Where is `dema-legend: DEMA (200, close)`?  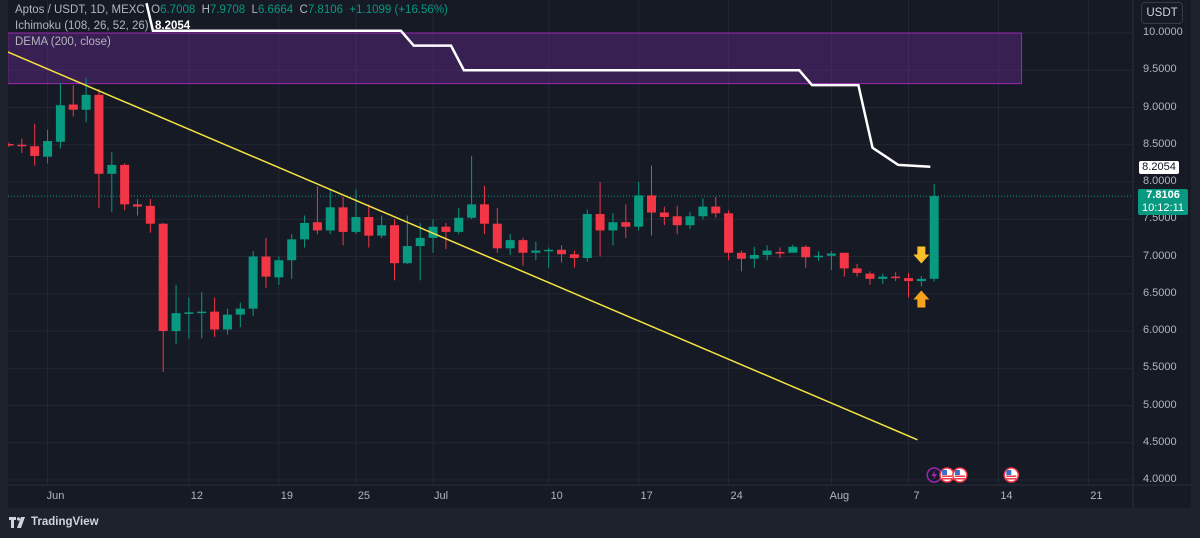 dema-legend: DEMA (200, close) is located at coordinates (63, 42).